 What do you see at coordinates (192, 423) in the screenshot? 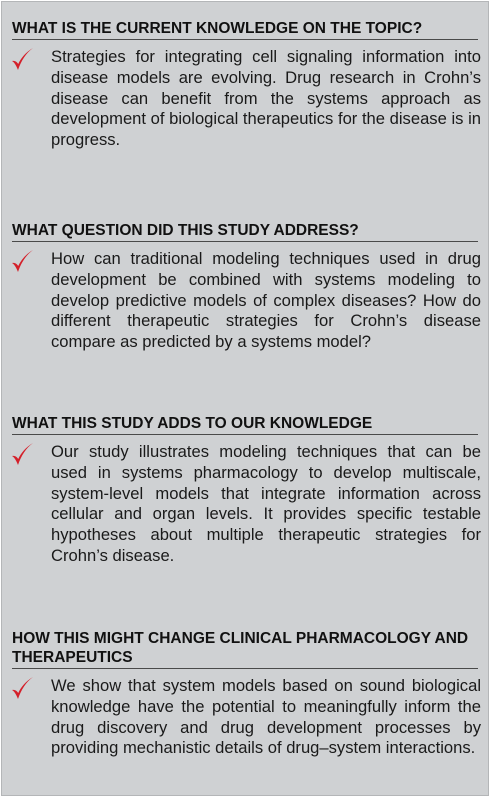
I see `section-heading: WHAT THIS STUDY ADDS TO OUR KNOWLEDGE` at bounding box center [192, 423].